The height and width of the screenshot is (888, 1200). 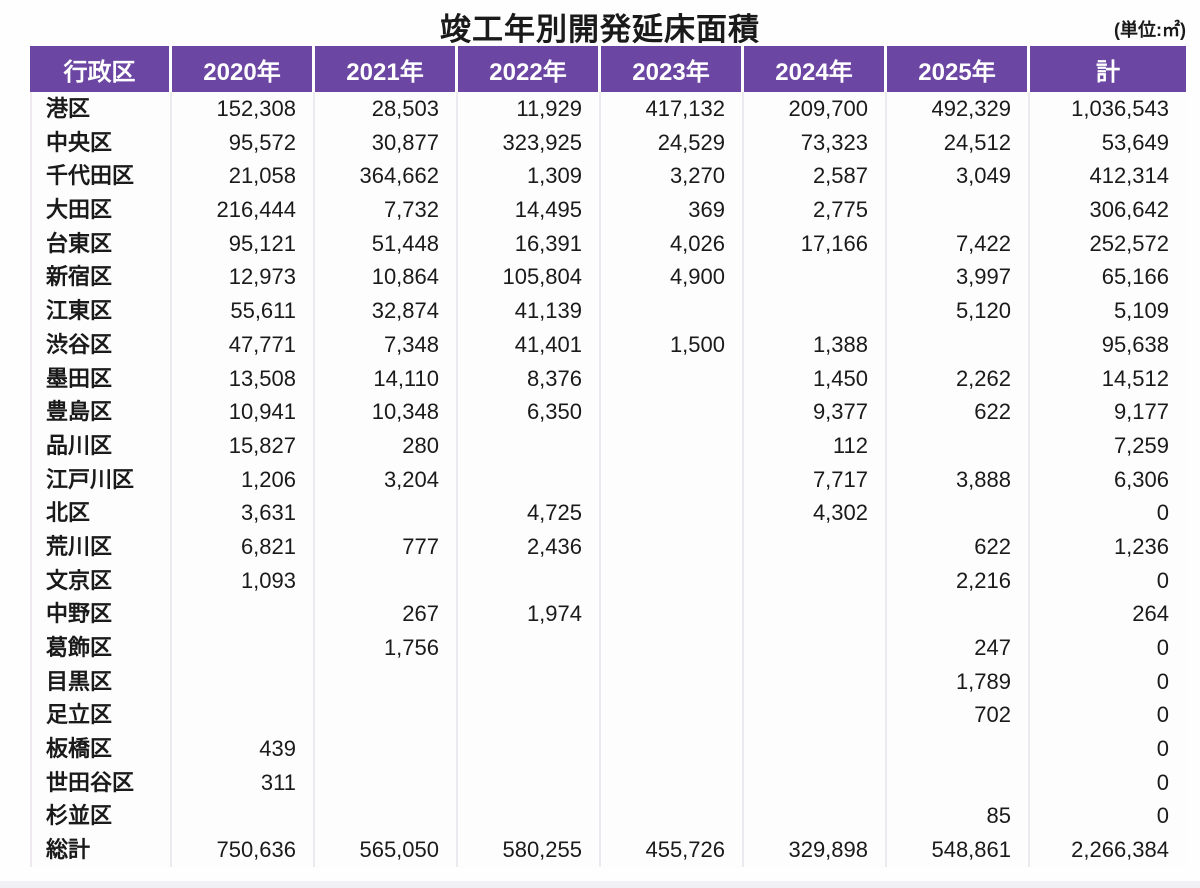 What do you see at coordinates (1108, 614) in the screenshot?
I see `value-cell: 264` at bounding box center [1108, 614].